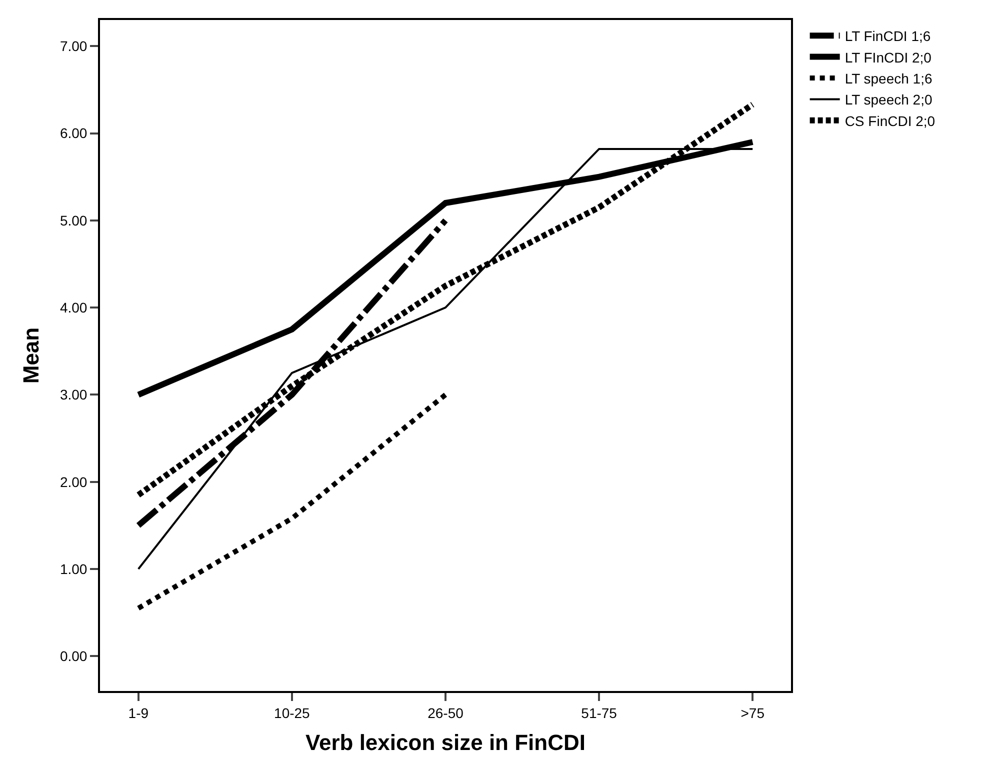 This screenshot has height=771, width=991. Describe the element at coordinates (599, 712) in the screenshot. I see `x-tick-label: 51-75` at that location.